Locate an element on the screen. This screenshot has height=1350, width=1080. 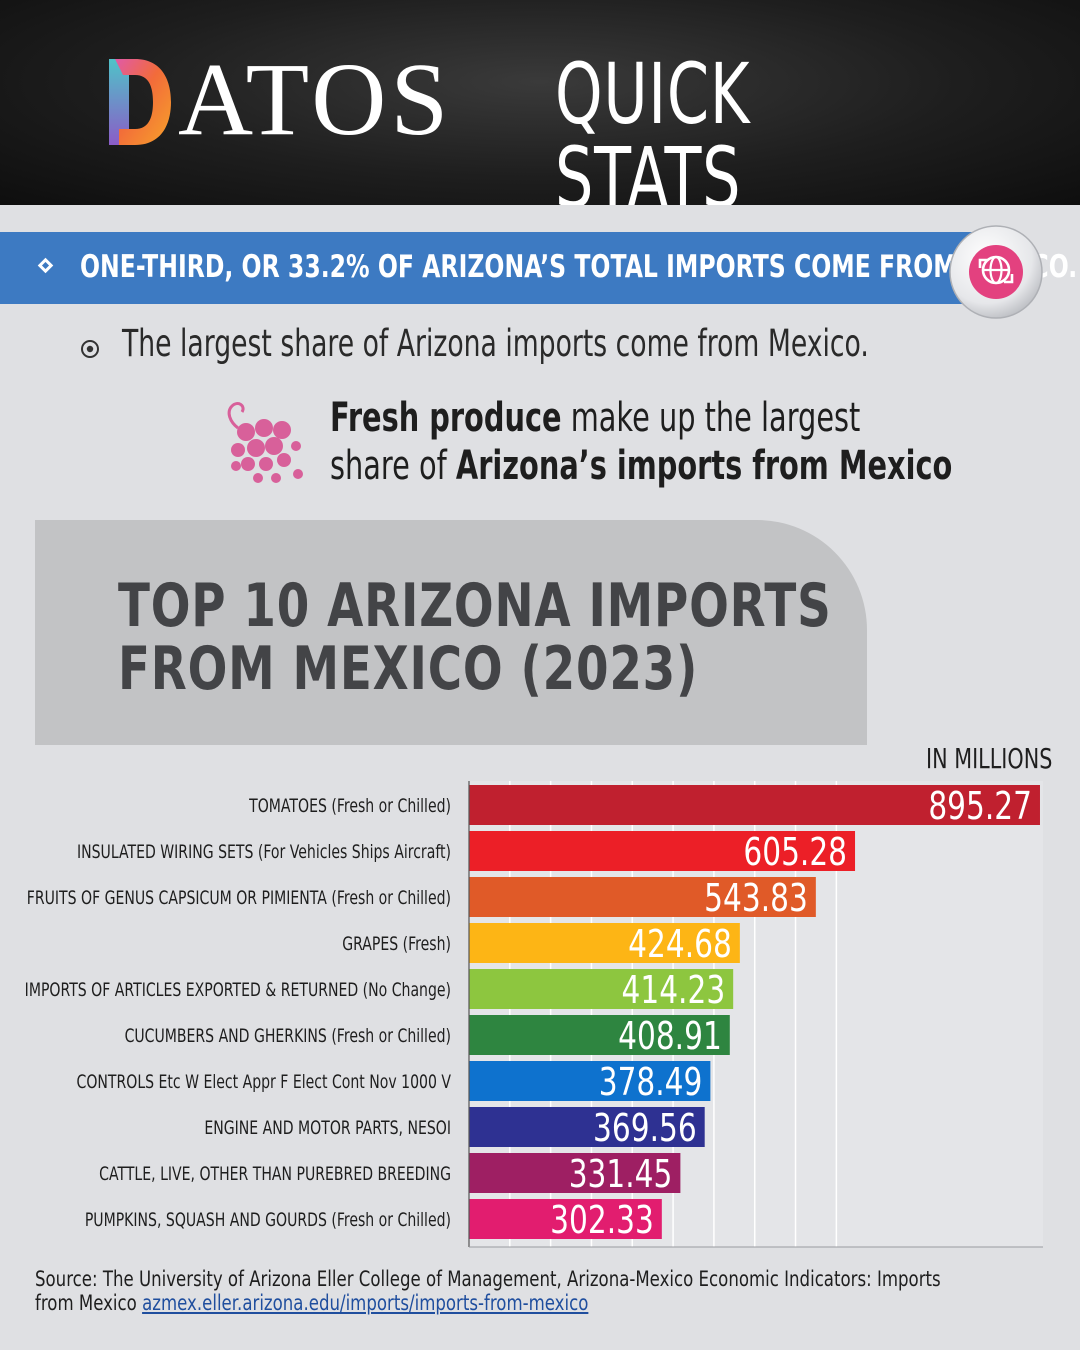
value-label: 424.68 is located at coordinates (680, 944).